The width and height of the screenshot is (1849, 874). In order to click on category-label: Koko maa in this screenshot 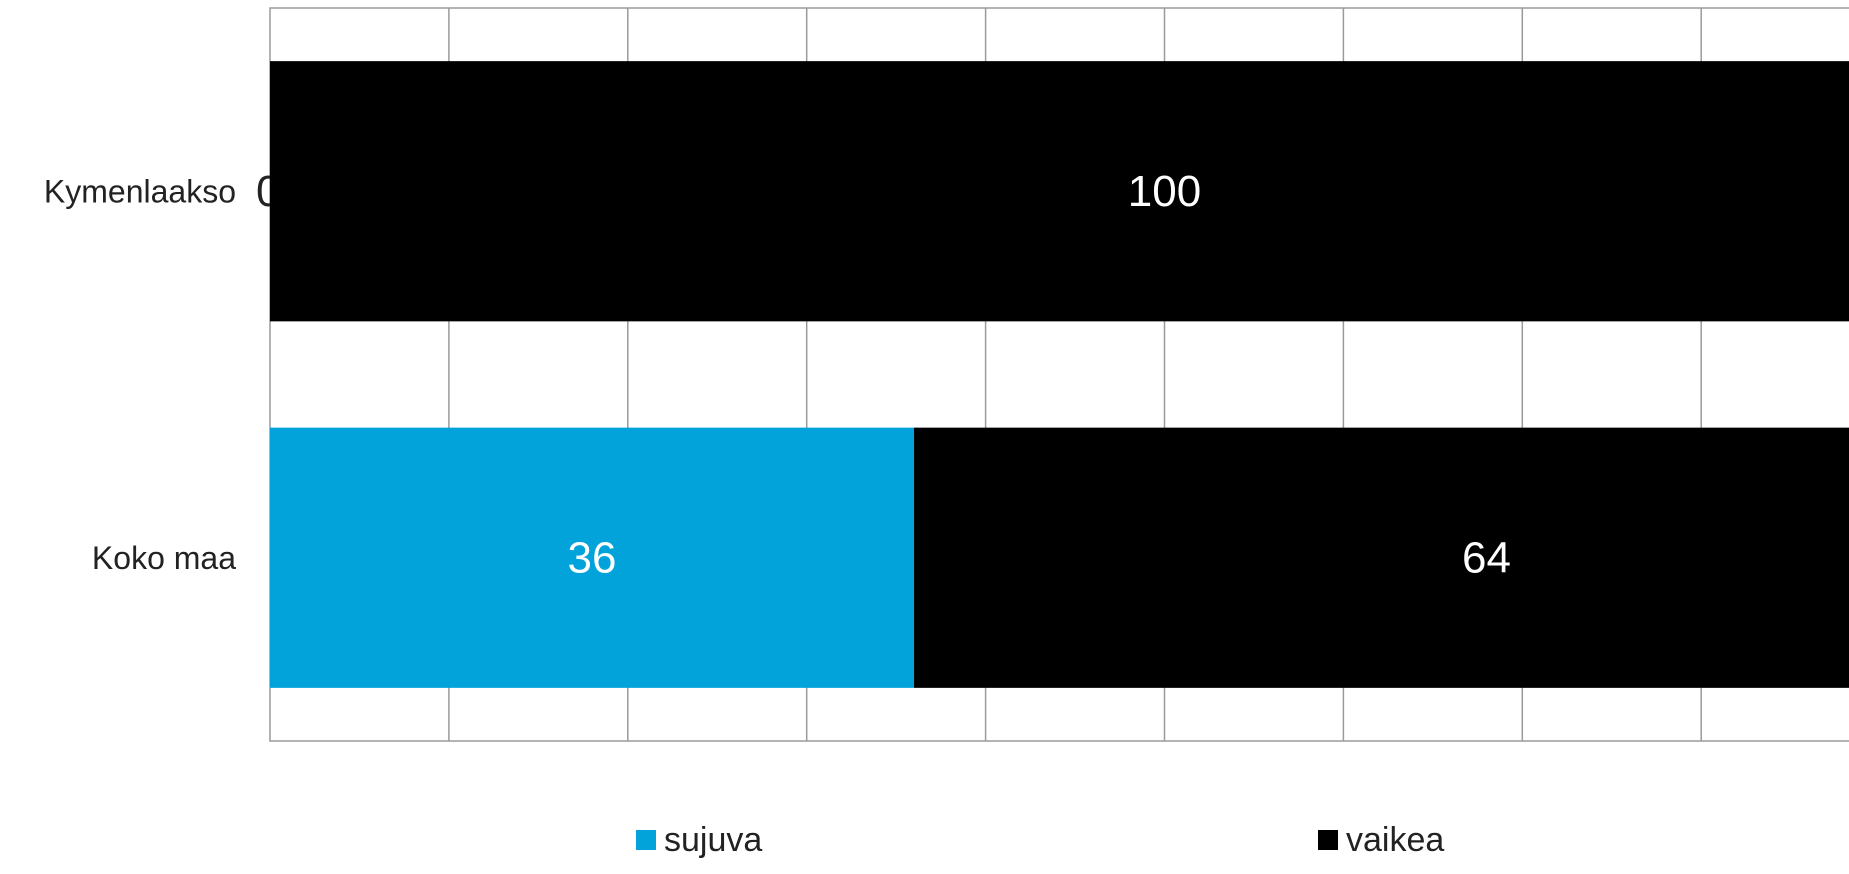, I will do `click(164, 558)`.